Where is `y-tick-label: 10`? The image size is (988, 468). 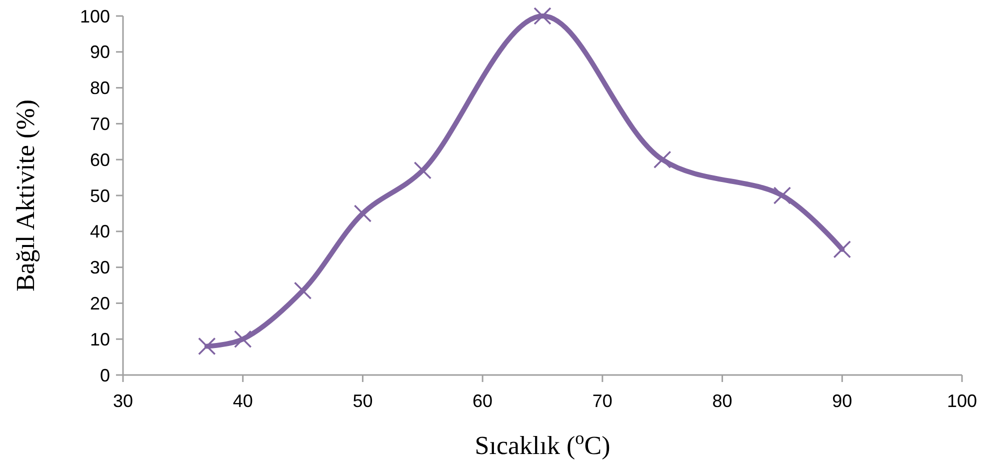
y-tick-label: 10 is located at coordinates (100, 339).